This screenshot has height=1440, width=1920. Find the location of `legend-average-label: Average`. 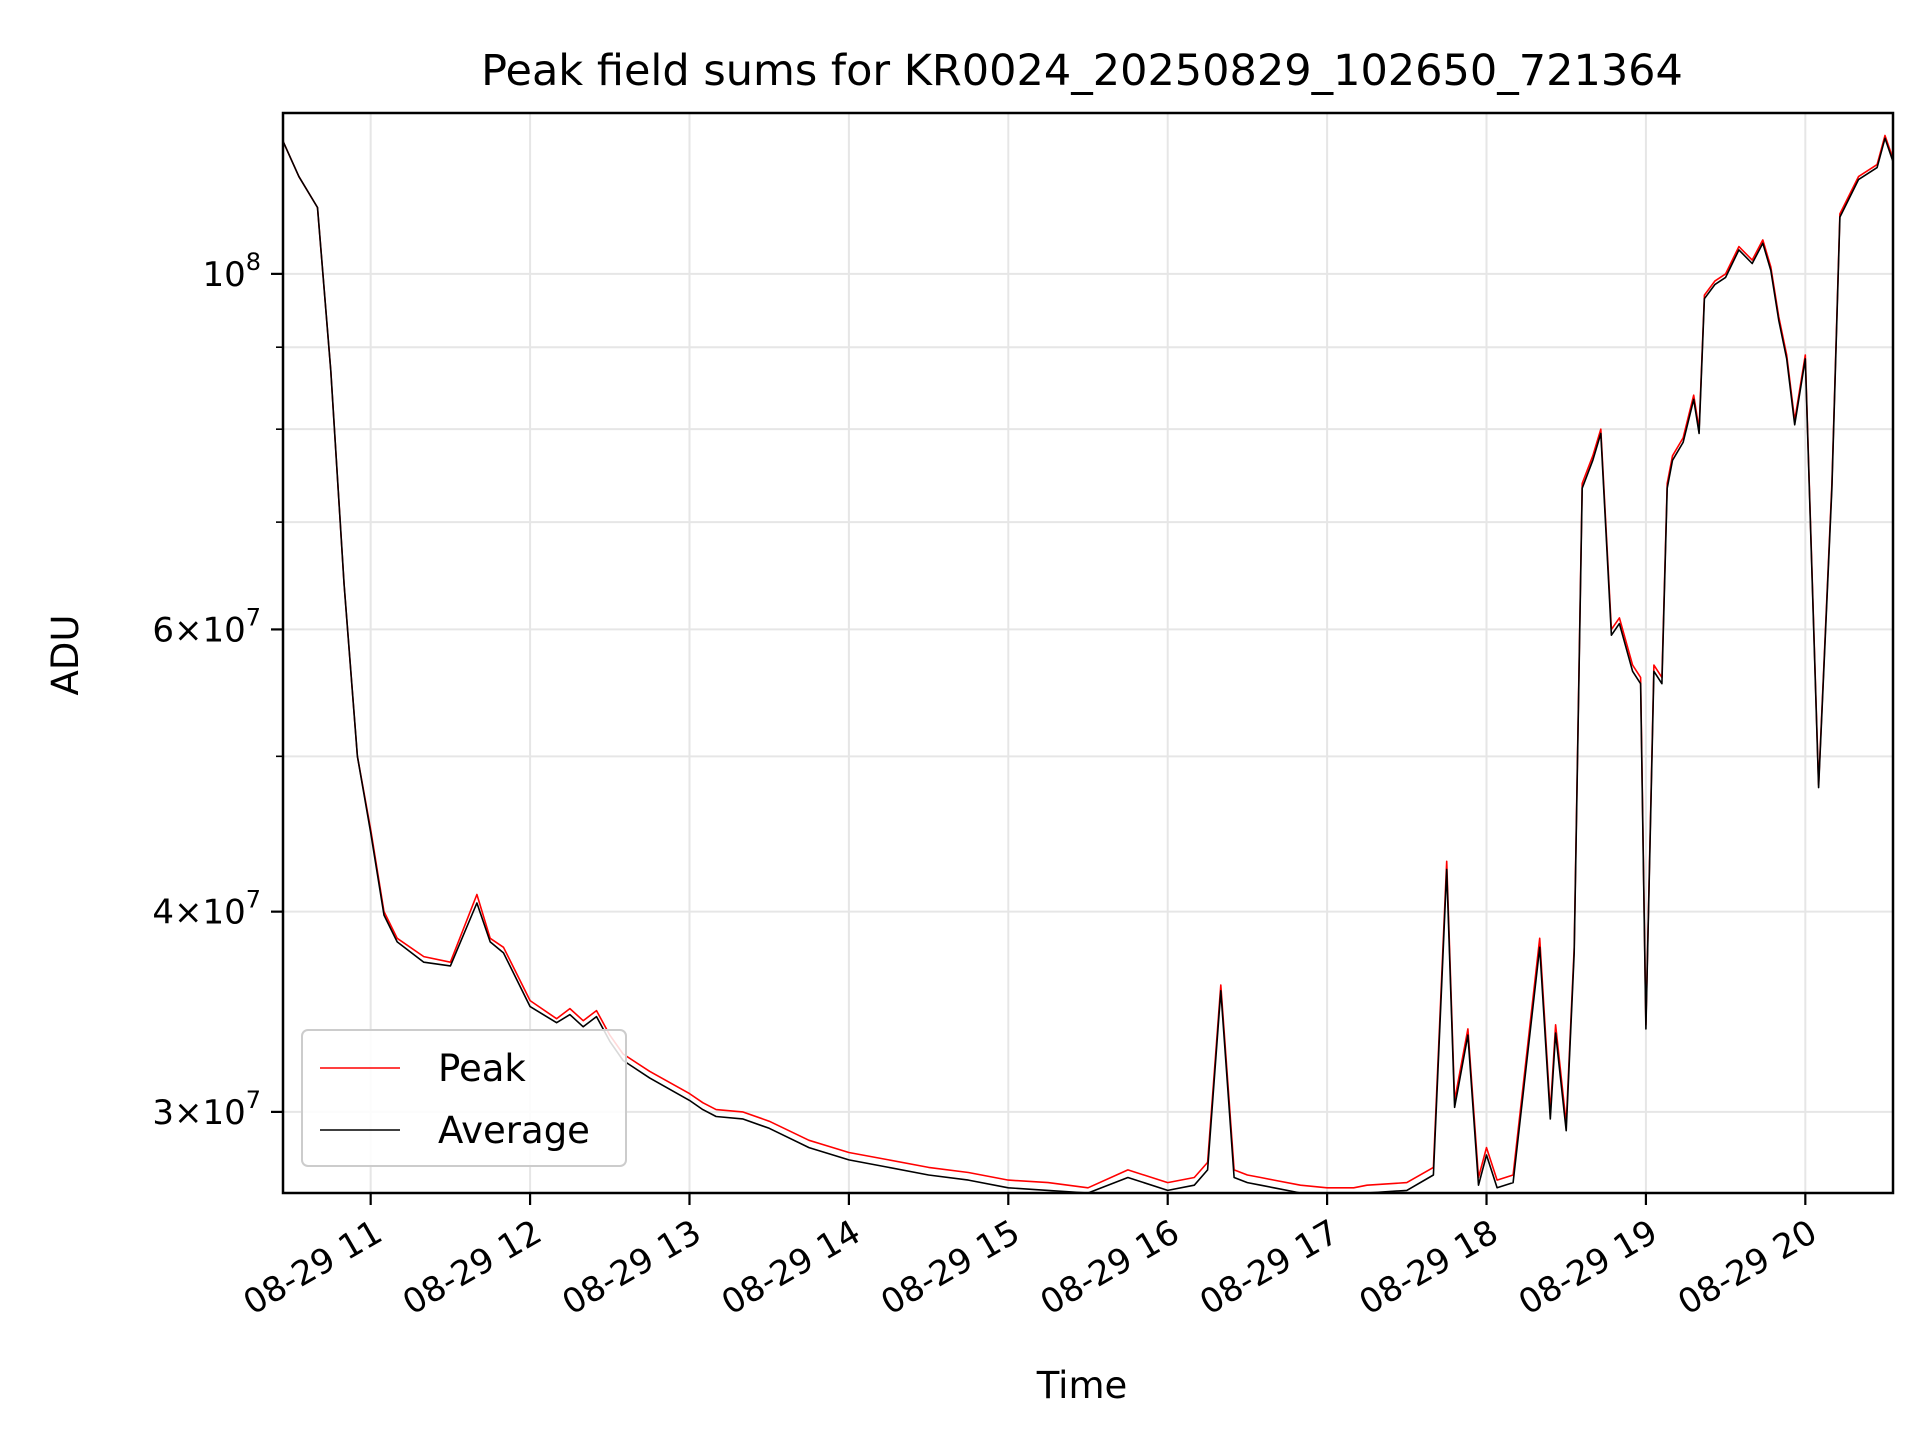

legend-average-label: Average is located at coordinates (514, 1130).